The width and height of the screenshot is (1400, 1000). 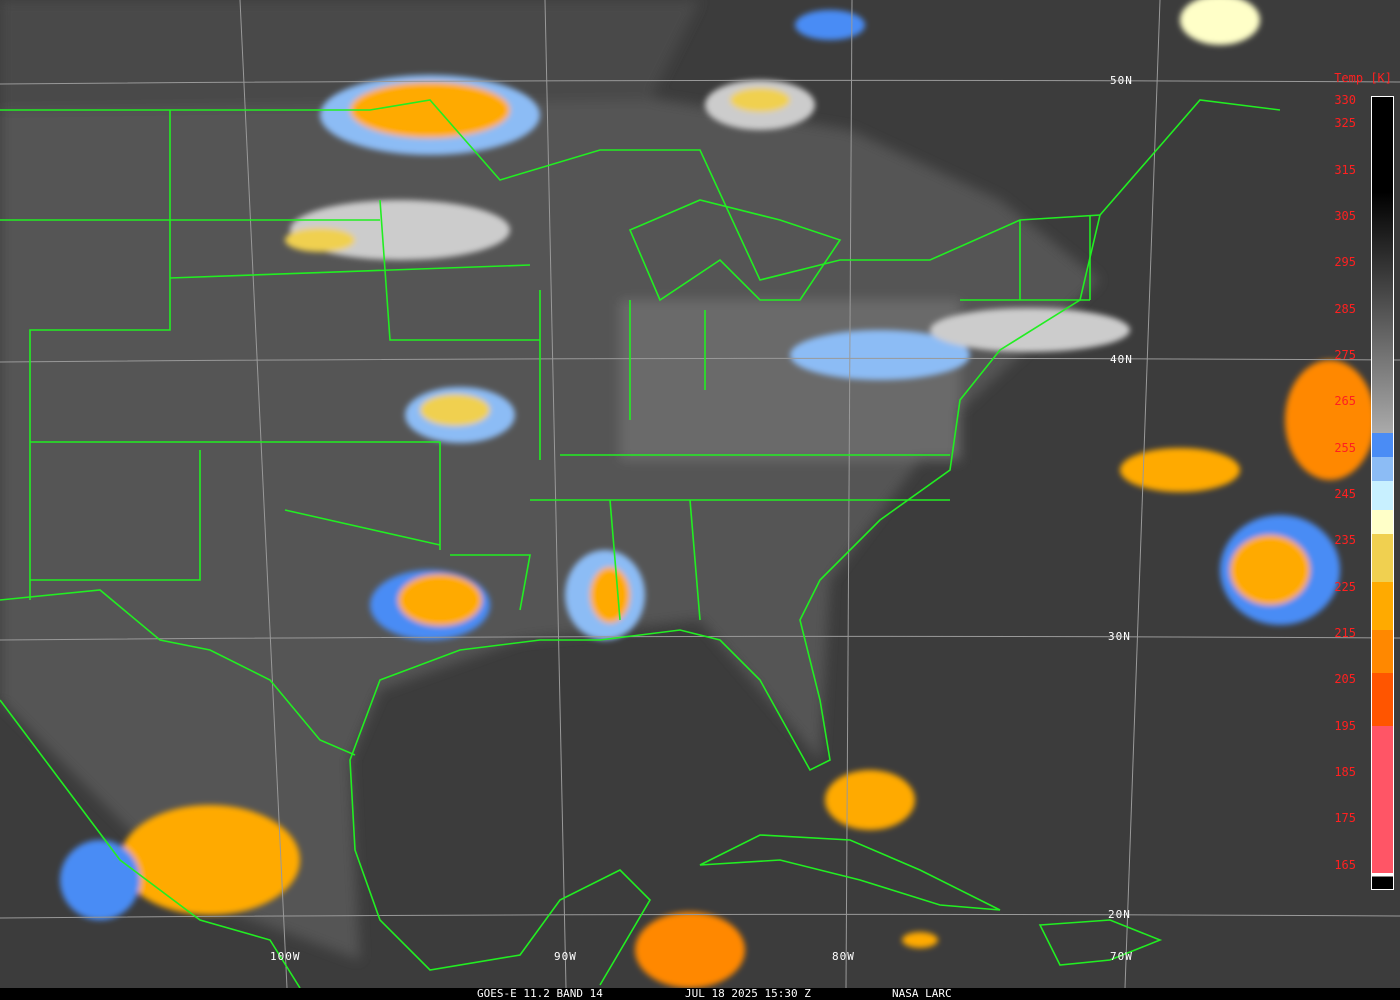 What do you see at coordinates (1121, 80) in the screenshot?
I see `lat-label-50n: 50N` at bounding box center [1121, 80].